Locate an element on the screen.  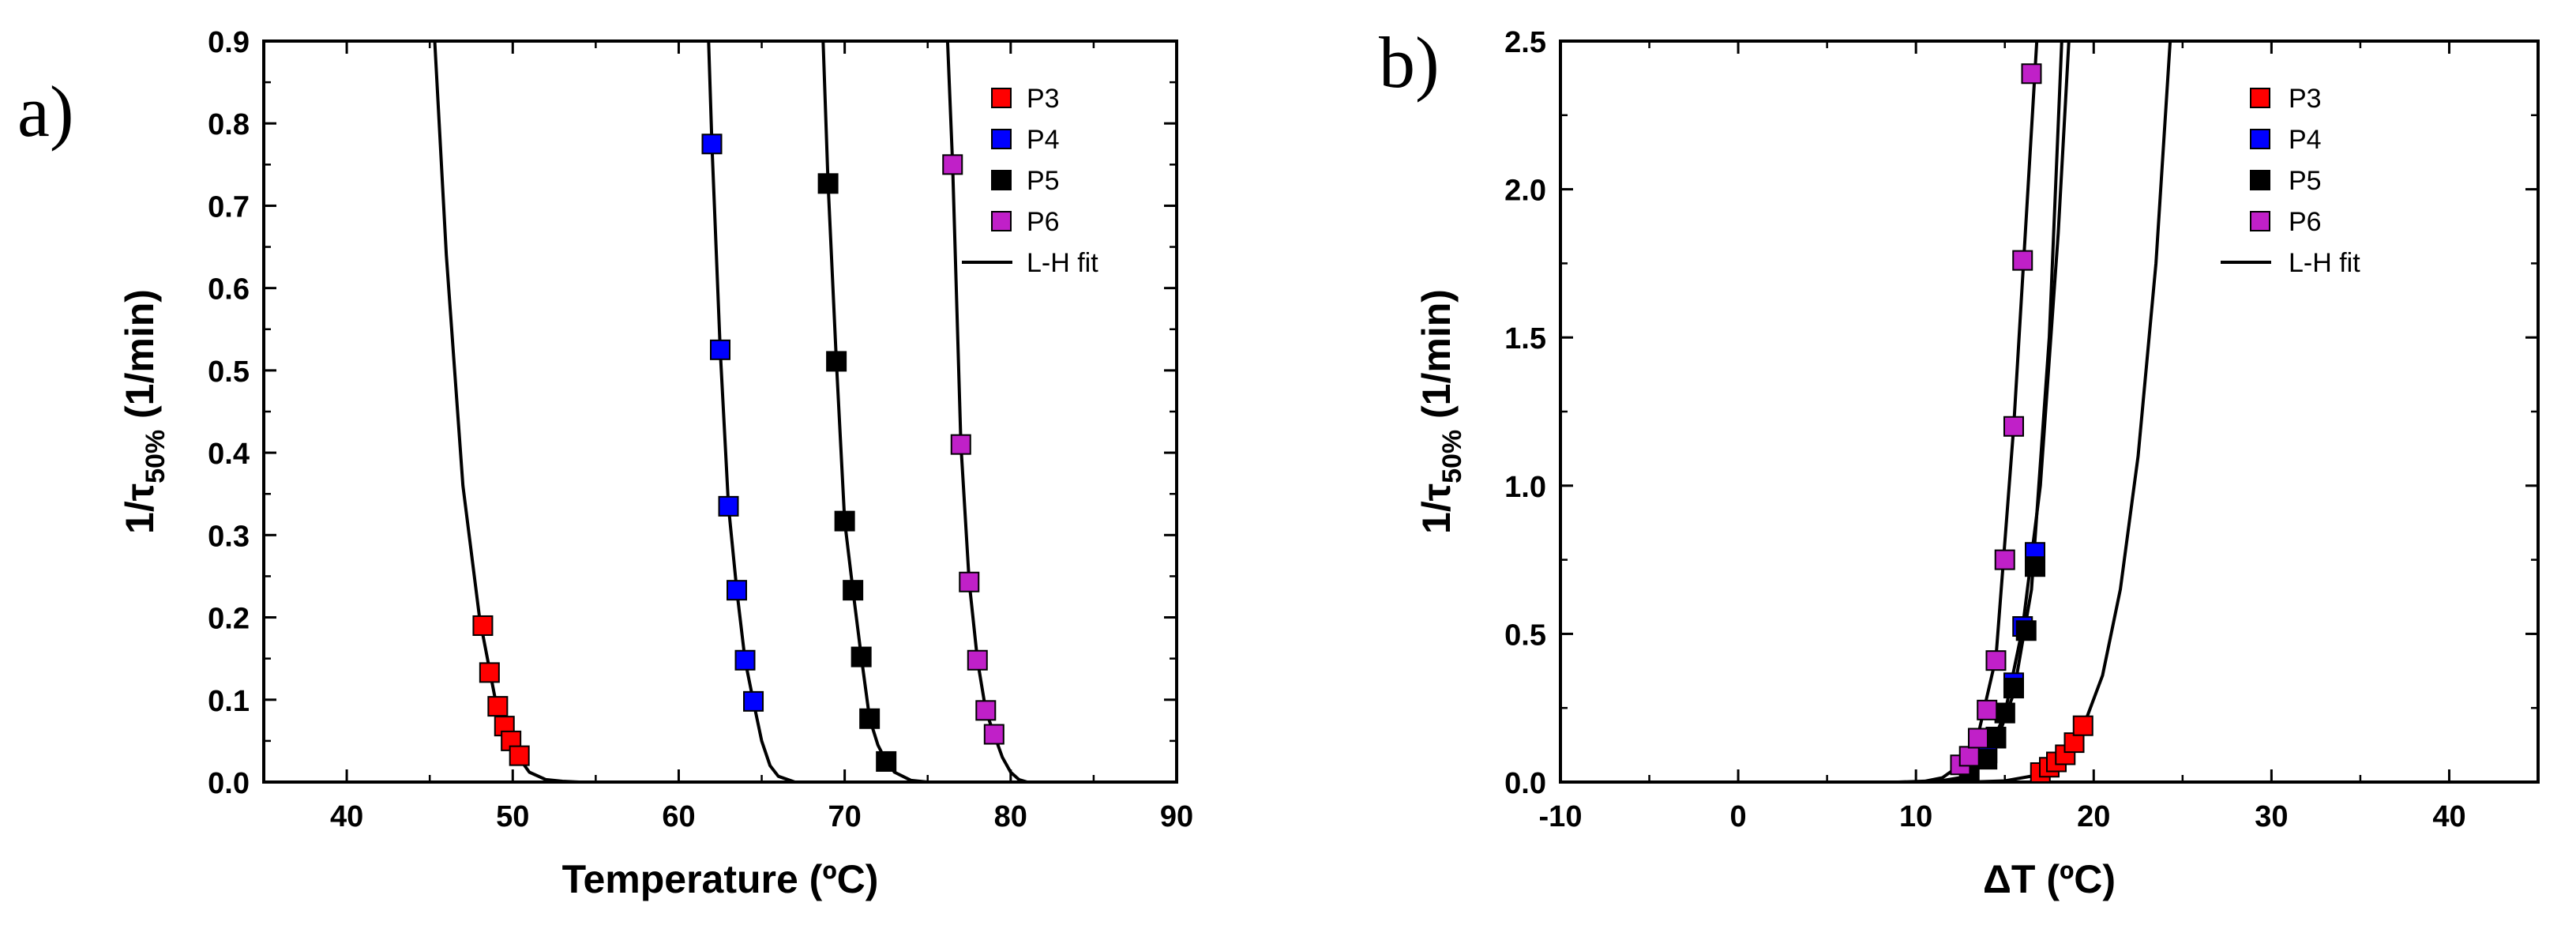
x-axis-title: ΔT (ºC) is located at coordinates (2049, 879).